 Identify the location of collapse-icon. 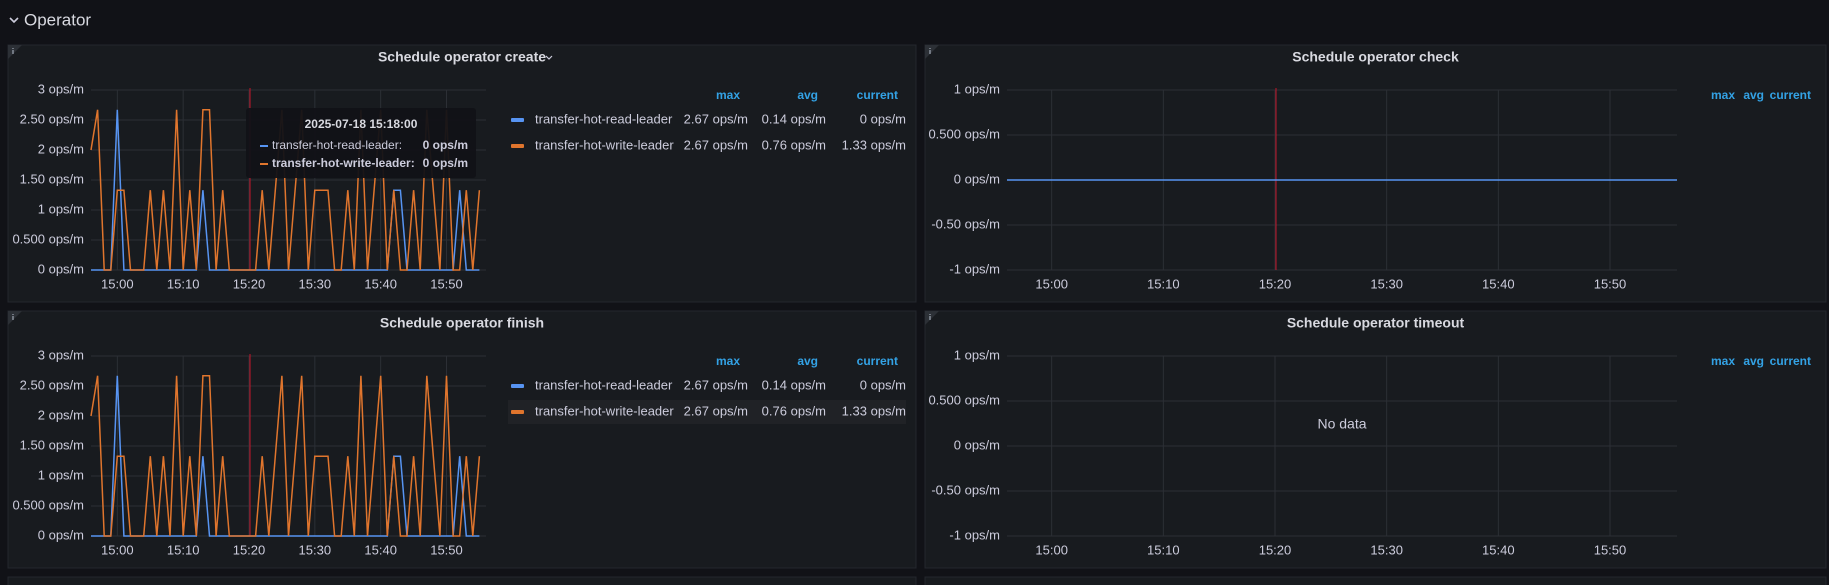
(14, 20).